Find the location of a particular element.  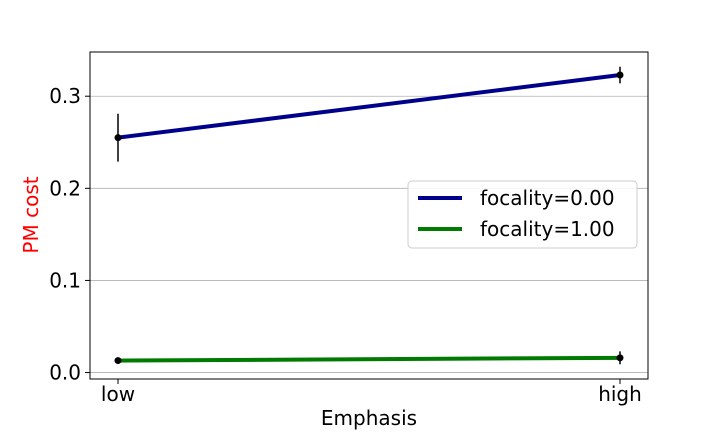

x-tick-label: low is located at coordinates (118, 394).